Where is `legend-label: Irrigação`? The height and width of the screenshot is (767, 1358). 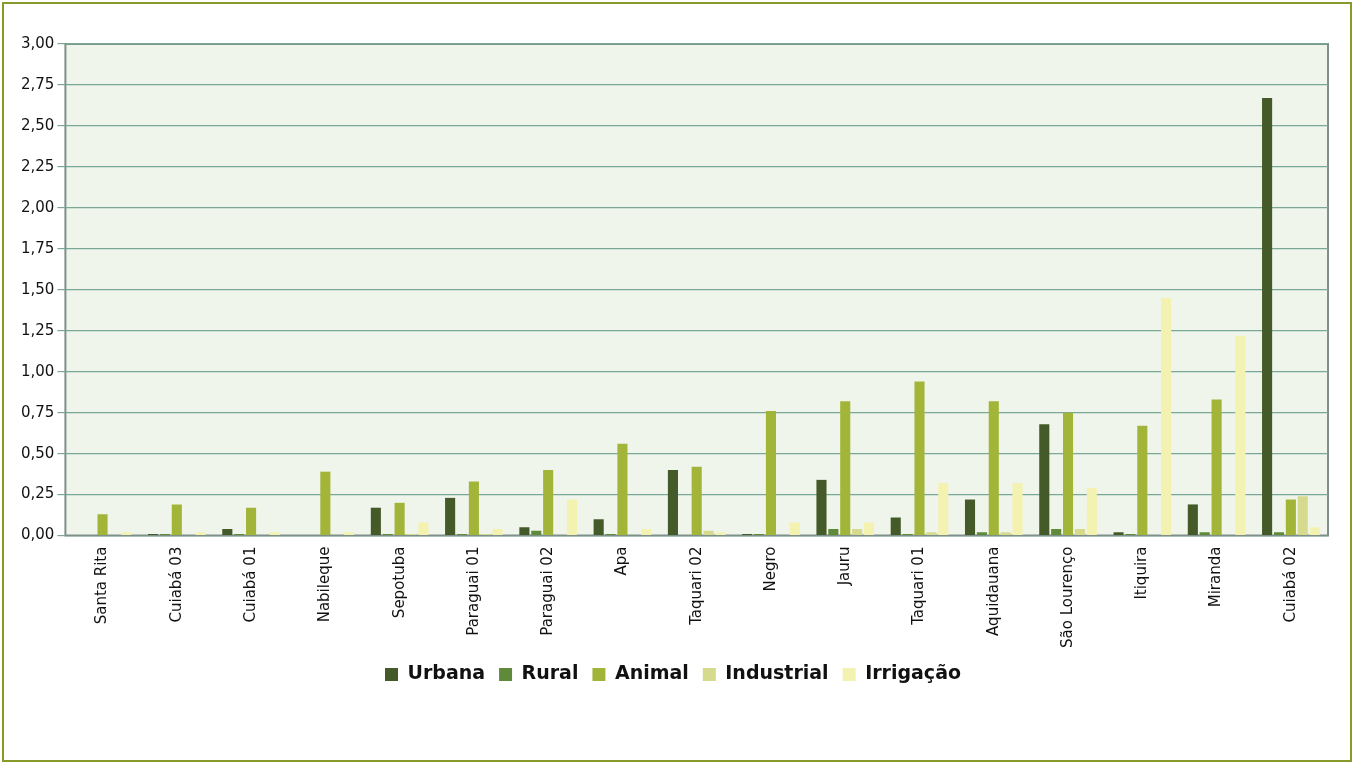
legend-label: Irrigação is located at coordinates (913, 672).